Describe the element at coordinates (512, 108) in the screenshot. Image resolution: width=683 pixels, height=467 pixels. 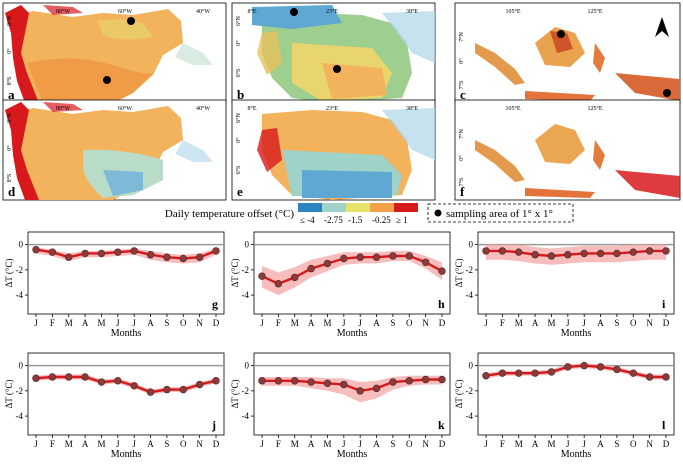
I see `lon-tick: 105°E` at that location.